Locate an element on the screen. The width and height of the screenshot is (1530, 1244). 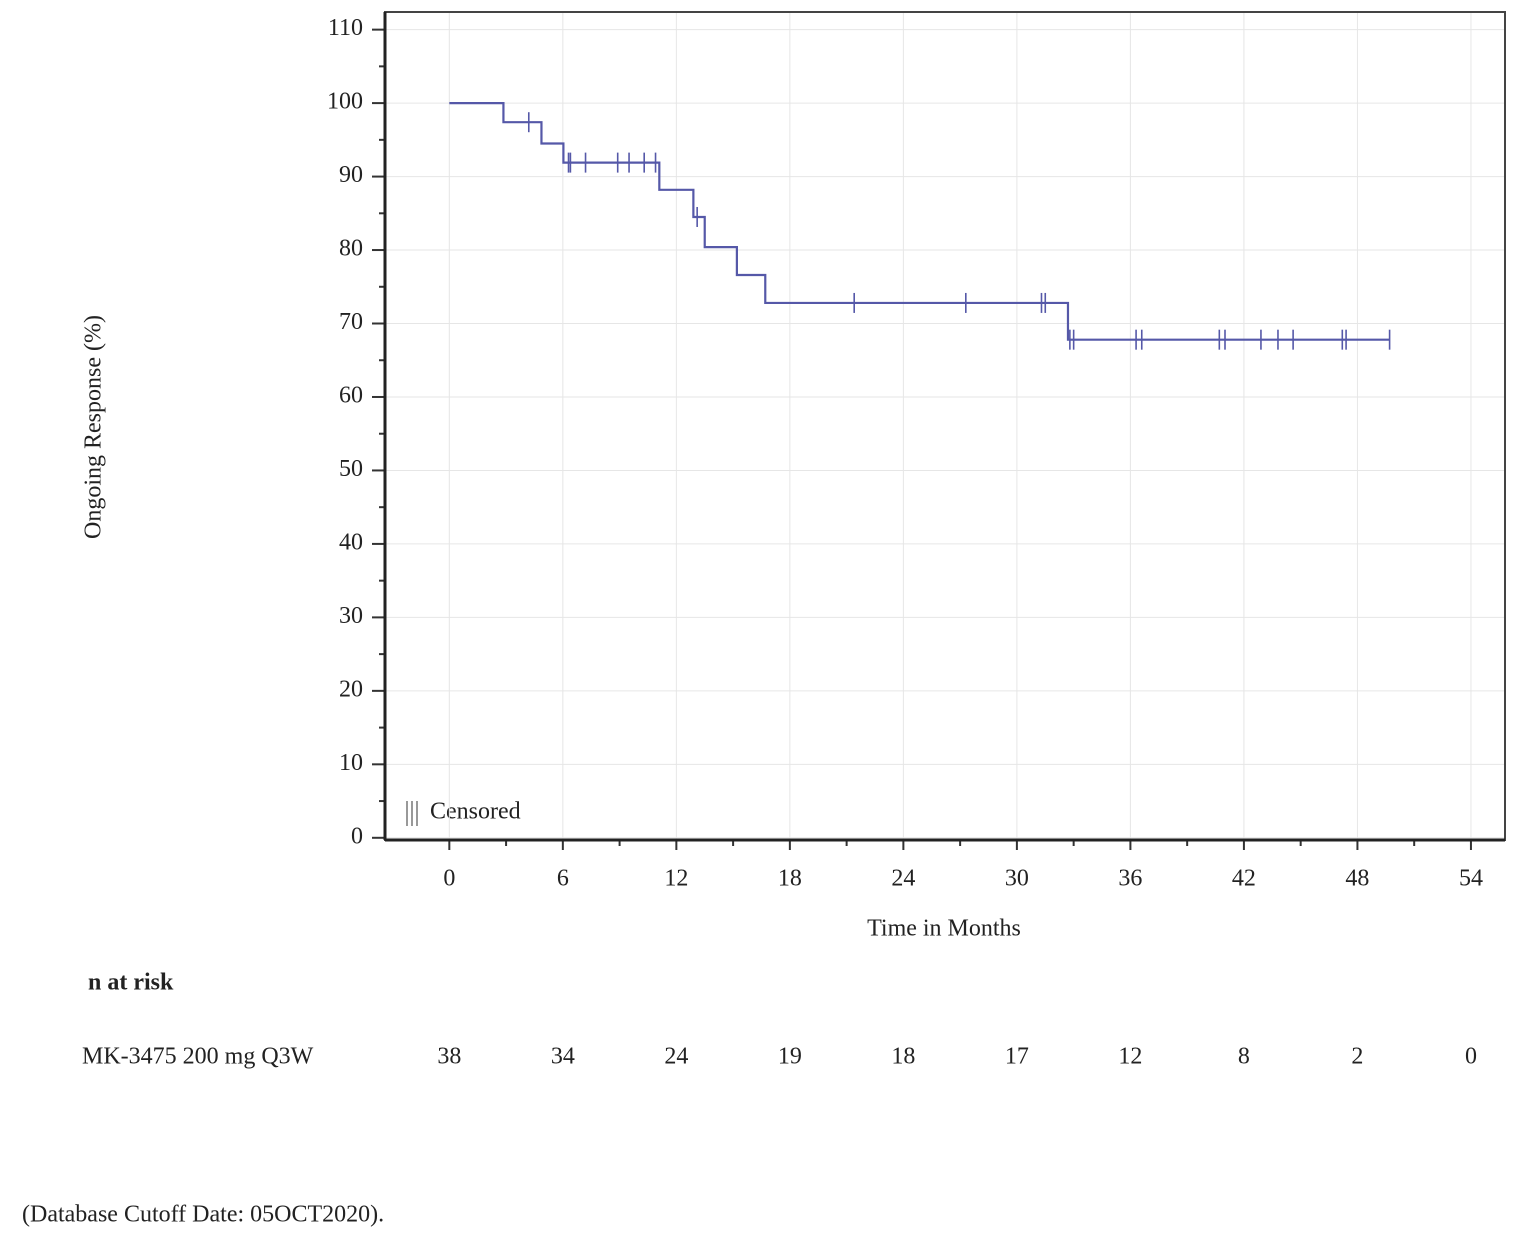
x-tick-label: 24 is located at coordinates (903, 879).